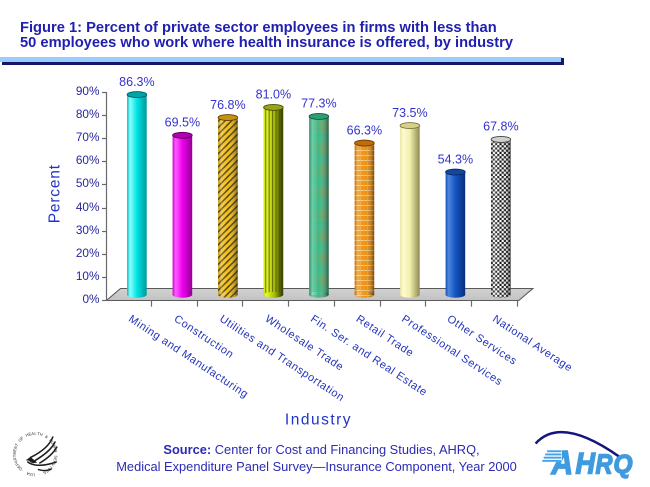 This screenshot has height=487, width=650. Describe the element at coordinates (88, 160) in the screenshot. I see `svg-text: 60%` at that location.